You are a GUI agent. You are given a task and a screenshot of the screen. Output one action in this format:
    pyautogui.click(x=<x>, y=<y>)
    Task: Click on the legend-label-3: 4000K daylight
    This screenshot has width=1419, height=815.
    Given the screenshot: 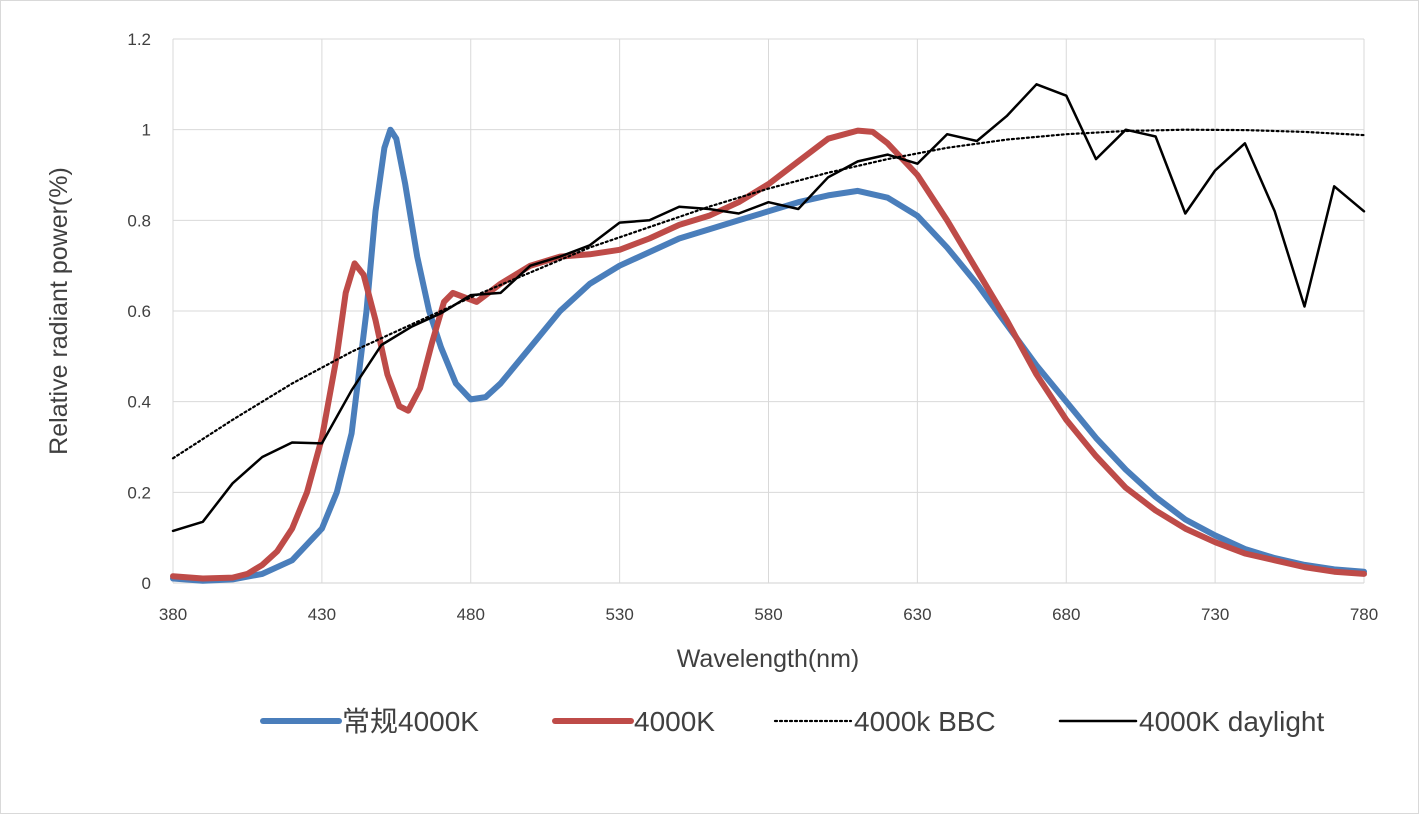 What is the action you would take?
    pyautogui.click(x=1231, y=721)
    